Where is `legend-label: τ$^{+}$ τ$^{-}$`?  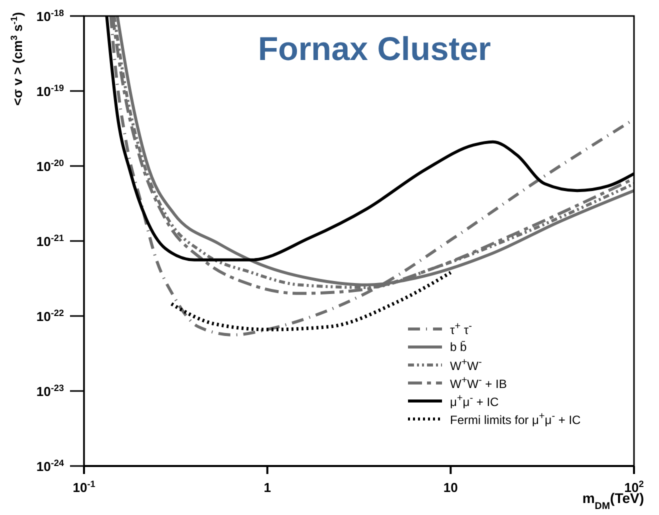
legend-label: τ$^{+}$ τ$^{-}$ is located at coordinates (461, 329).